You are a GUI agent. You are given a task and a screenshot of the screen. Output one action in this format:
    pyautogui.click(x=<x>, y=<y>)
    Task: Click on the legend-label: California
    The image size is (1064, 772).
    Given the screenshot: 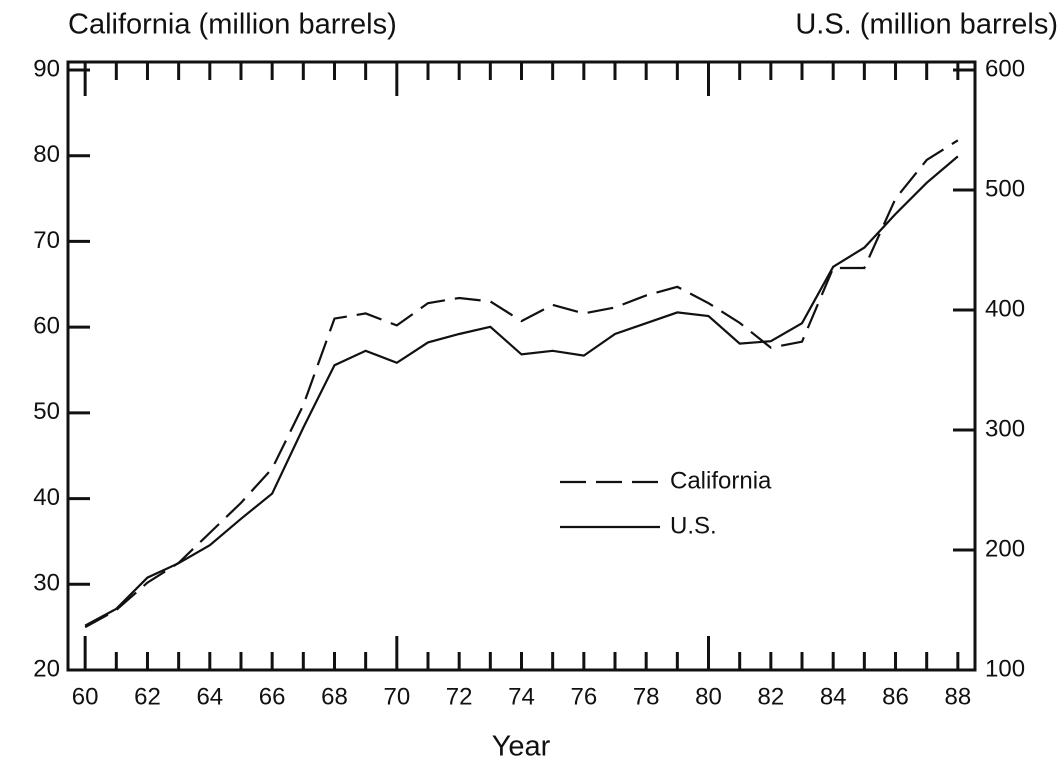 What is the action you would take?
    pyautogui.click(x=721, y=480)
    